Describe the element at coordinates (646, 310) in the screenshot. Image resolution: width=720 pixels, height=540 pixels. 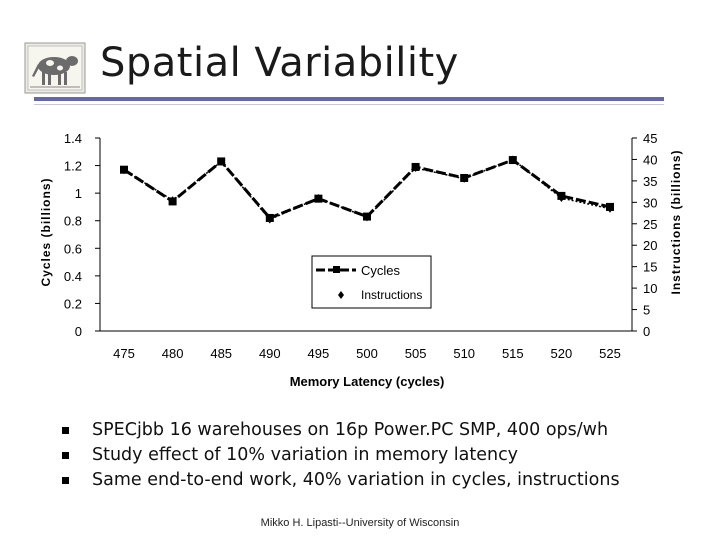
I see `y2-tick-label: 5` at that location.